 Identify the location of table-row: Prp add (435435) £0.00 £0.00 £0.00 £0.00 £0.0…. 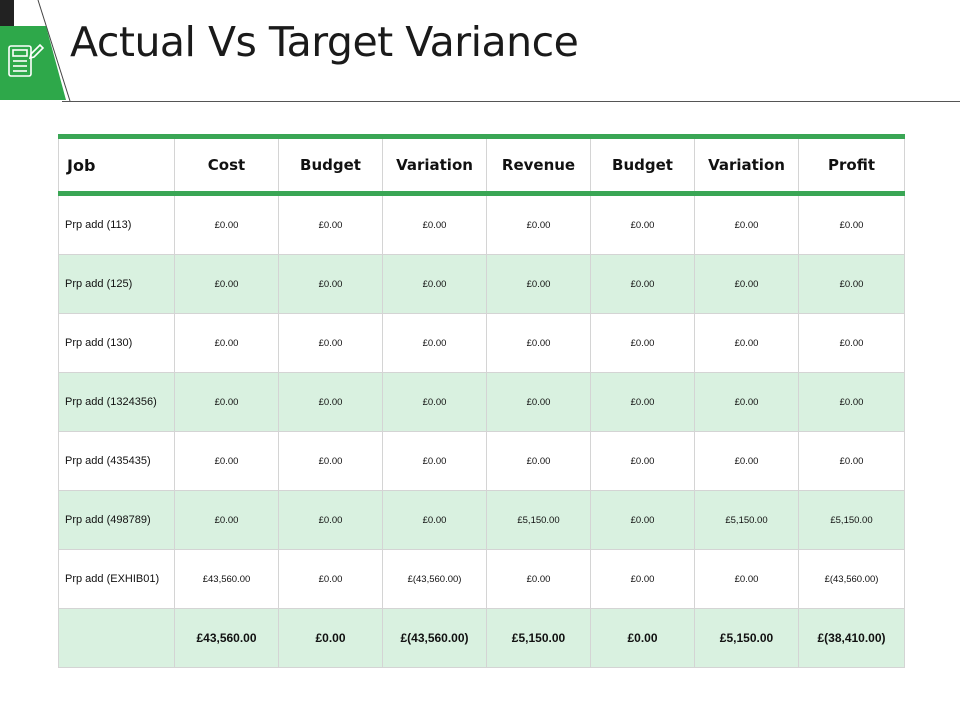
(481, 461).